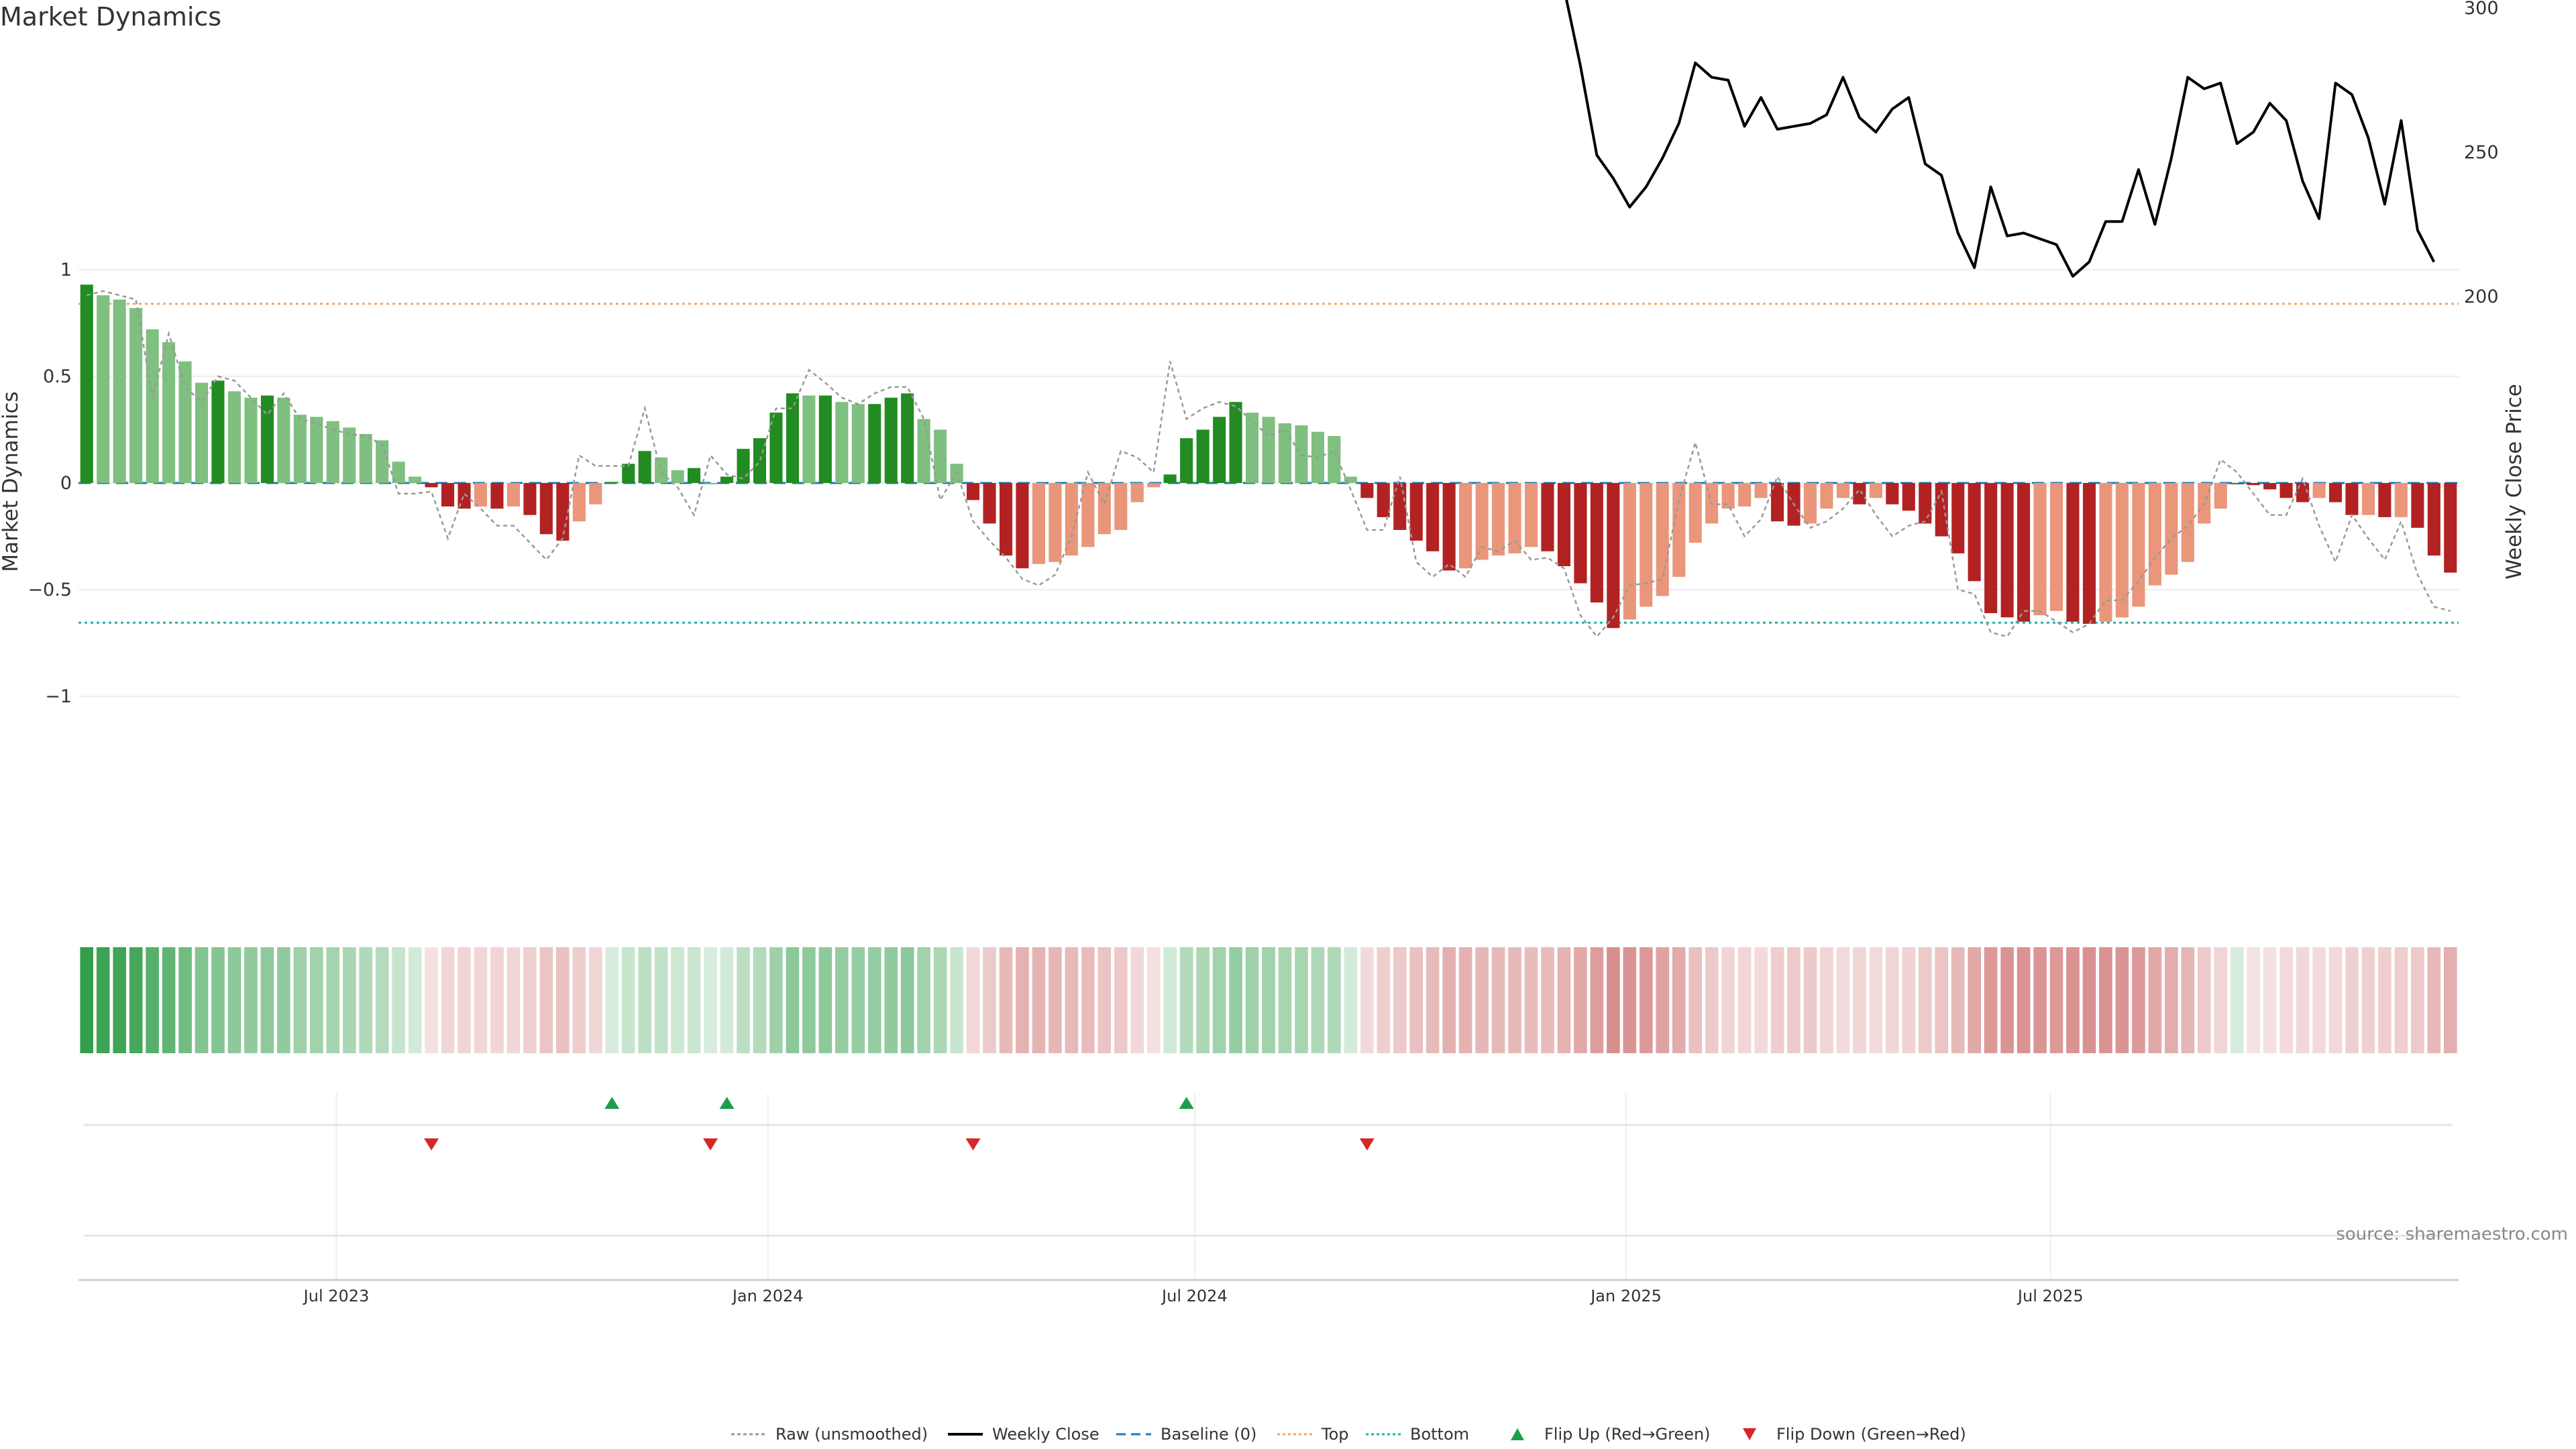  Describe the element at coordinates (1625, 1296) in the screenshot. I see `x-tick-label: Jan 2025` at that location.